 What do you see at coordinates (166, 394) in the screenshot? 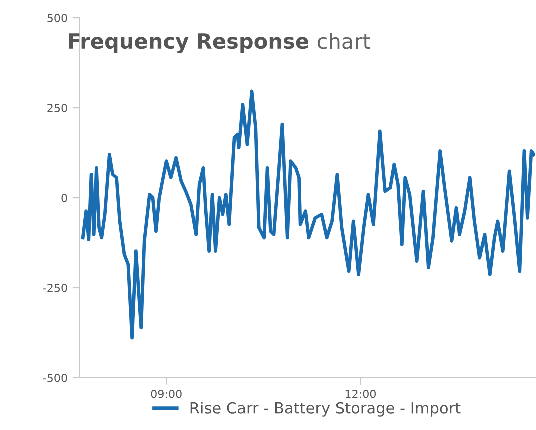
I see `x-tick-label: 09:00` at bounding box center [166, 394].